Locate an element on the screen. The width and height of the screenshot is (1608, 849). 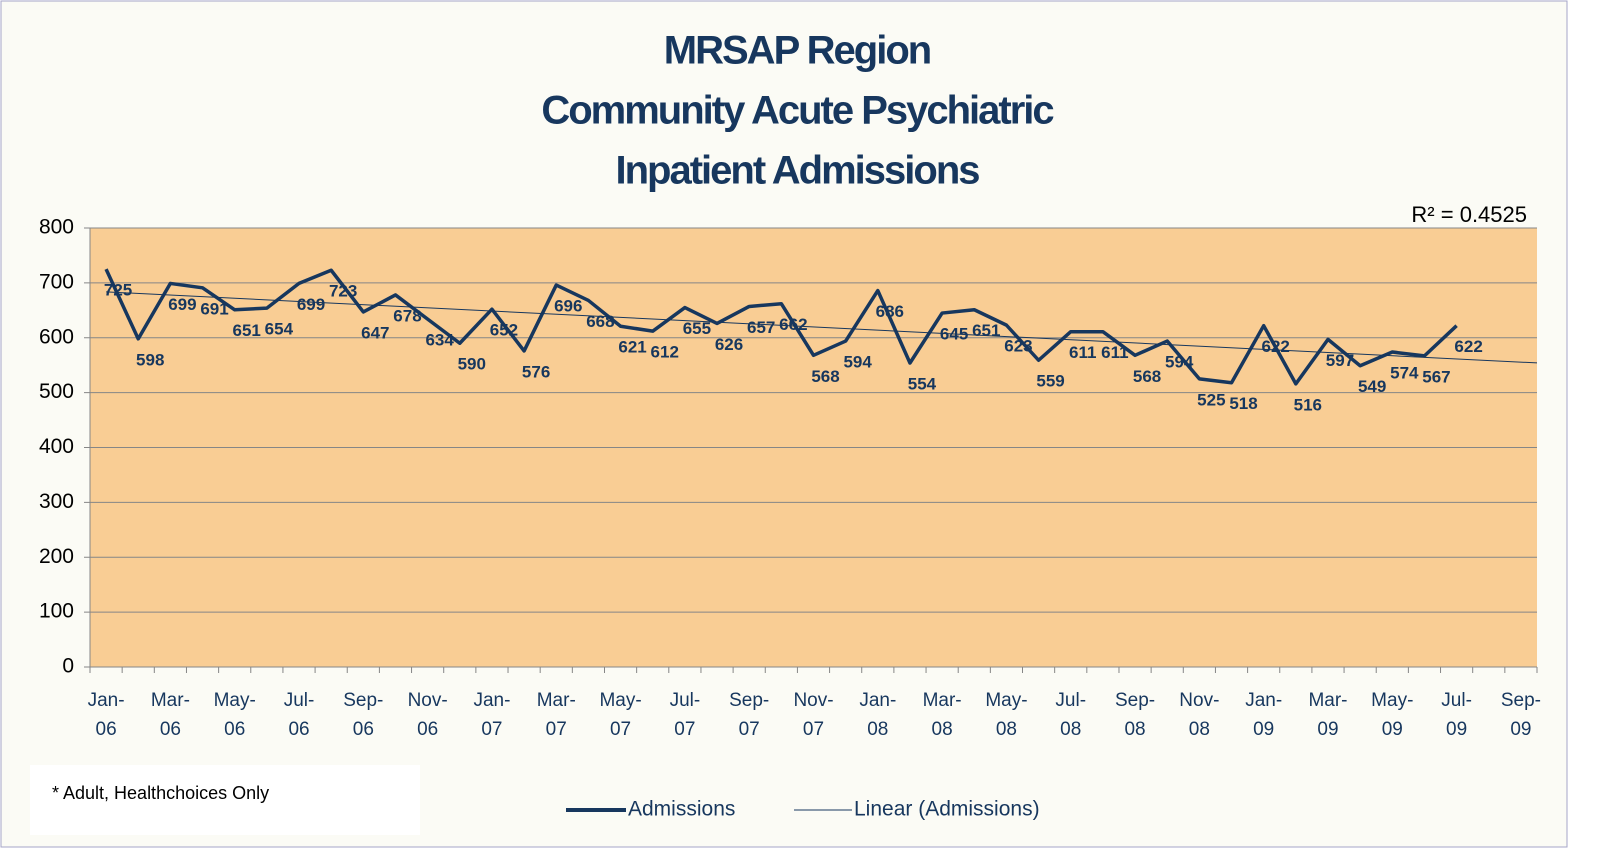
x-tick-label: Jan- 09 is located at coordinates (1263, 715).